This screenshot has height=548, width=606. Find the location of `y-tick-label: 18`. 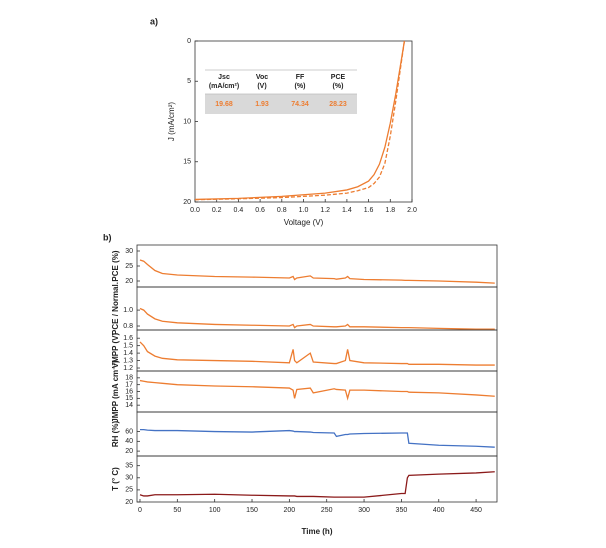

y-tick-label: 18 is located at coordinates (129, 378).